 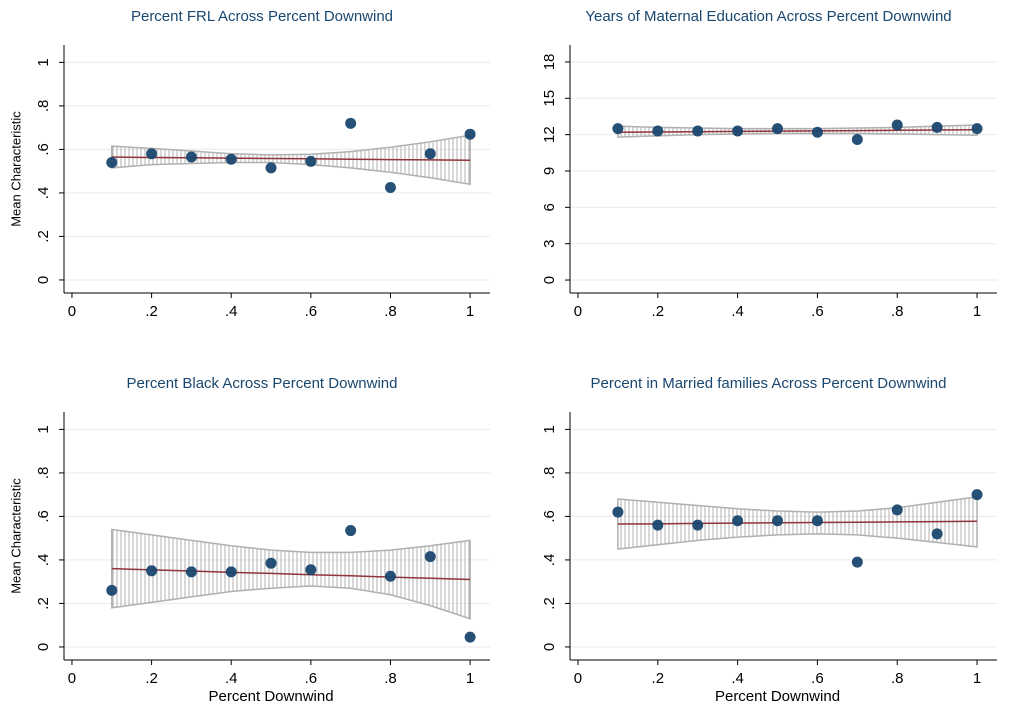 I want to click on y-tick-label: 3, so click(x=549, y=244).